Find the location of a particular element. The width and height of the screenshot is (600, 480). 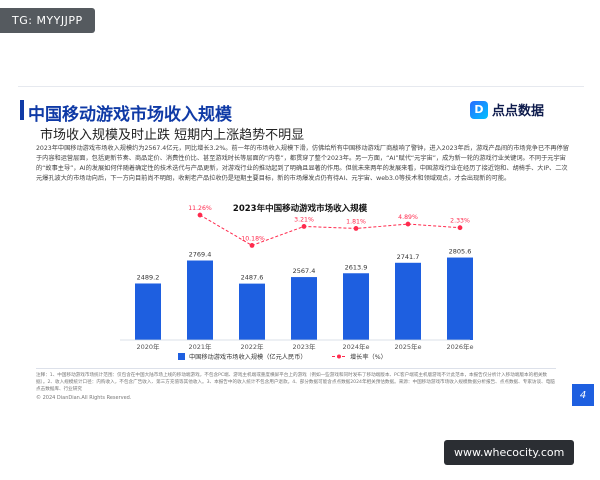

x-tick-label-4: 2024年e is located at coordinates (355, 346).